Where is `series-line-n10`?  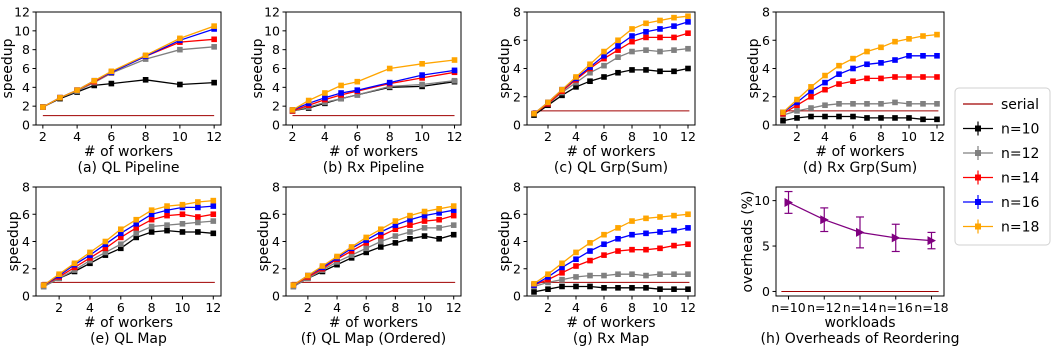
series-line-n10 is located at coordinates (610, 289).